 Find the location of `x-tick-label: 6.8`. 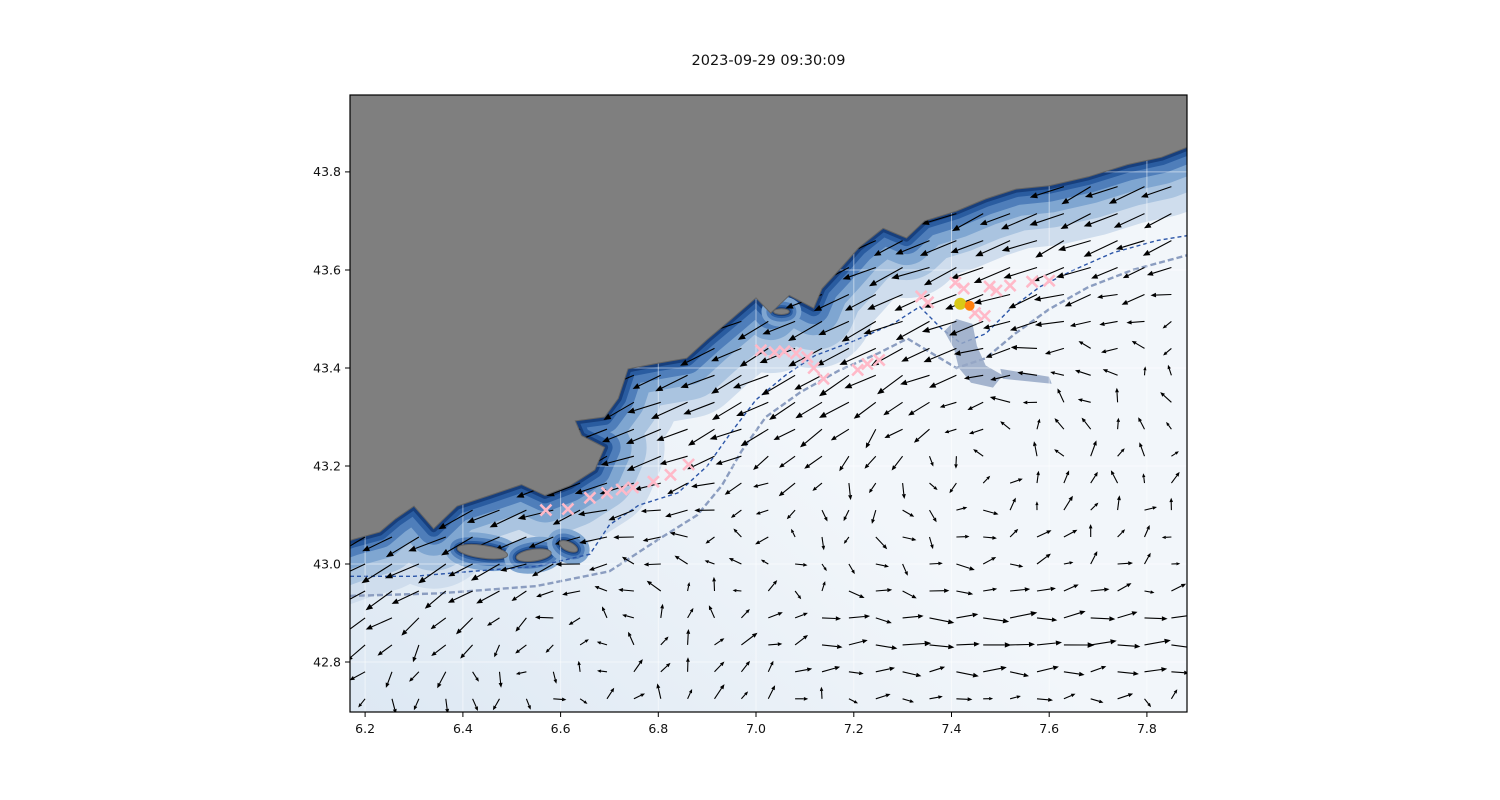

x-tick-label: 6.8 is located at coordinates (658, 728).